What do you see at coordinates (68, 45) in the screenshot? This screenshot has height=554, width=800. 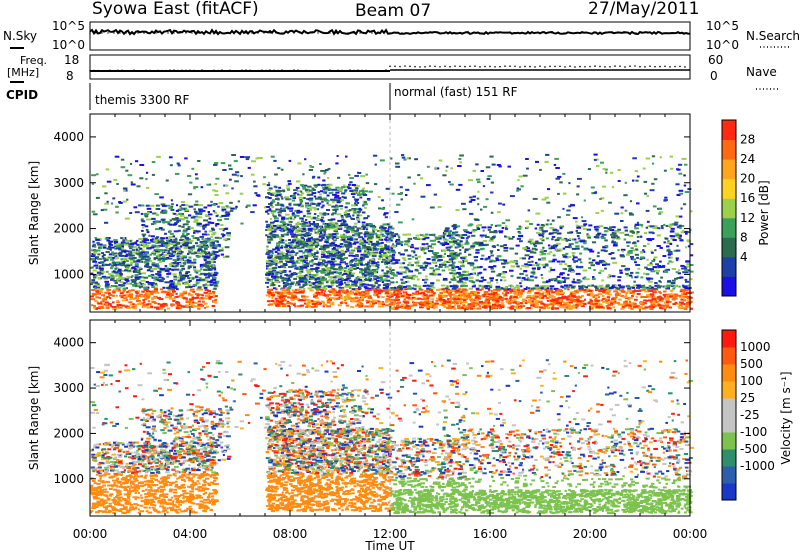 I see `nsky-tick-low: 10^0` at bounding box center [68, 45].